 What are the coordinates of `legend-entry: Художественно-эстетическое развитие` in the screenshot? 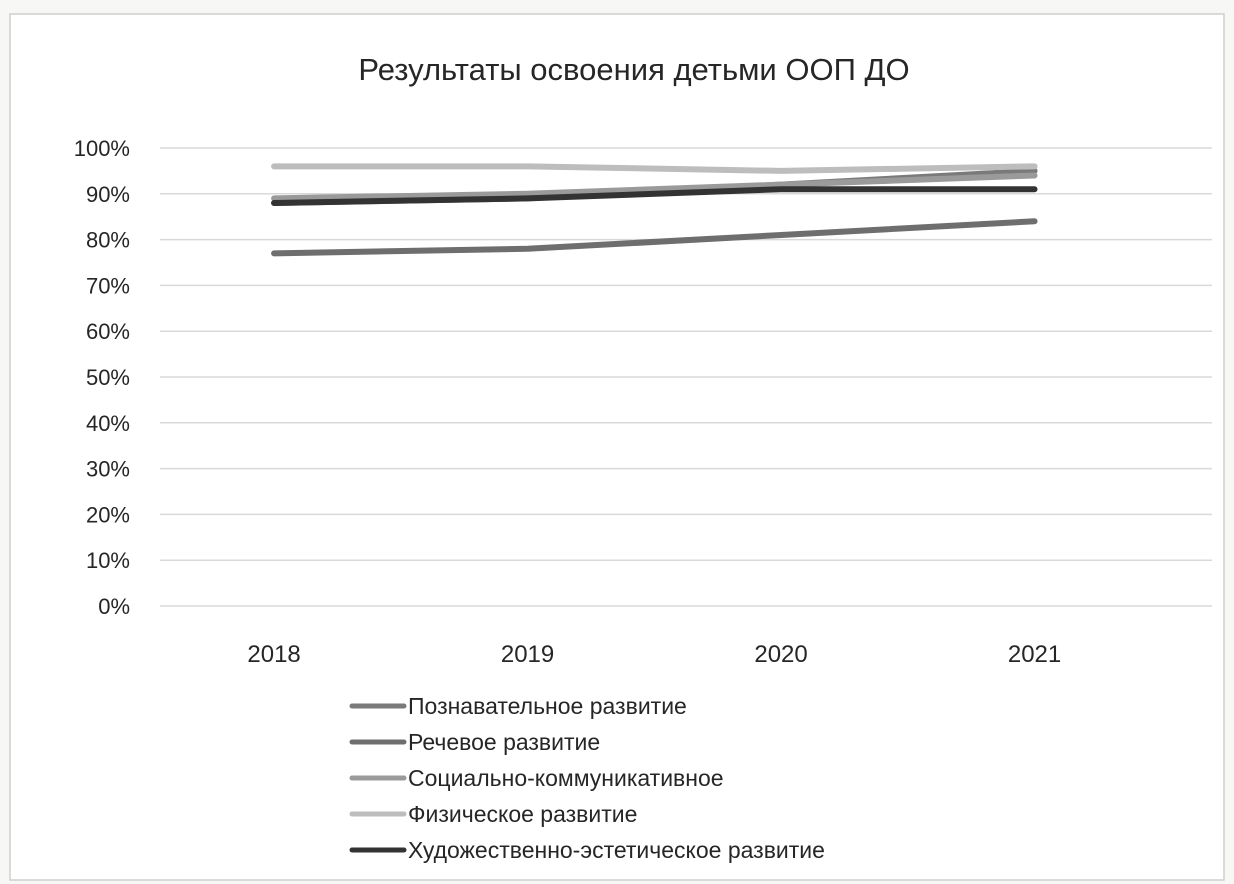 It's located at (616, 850).